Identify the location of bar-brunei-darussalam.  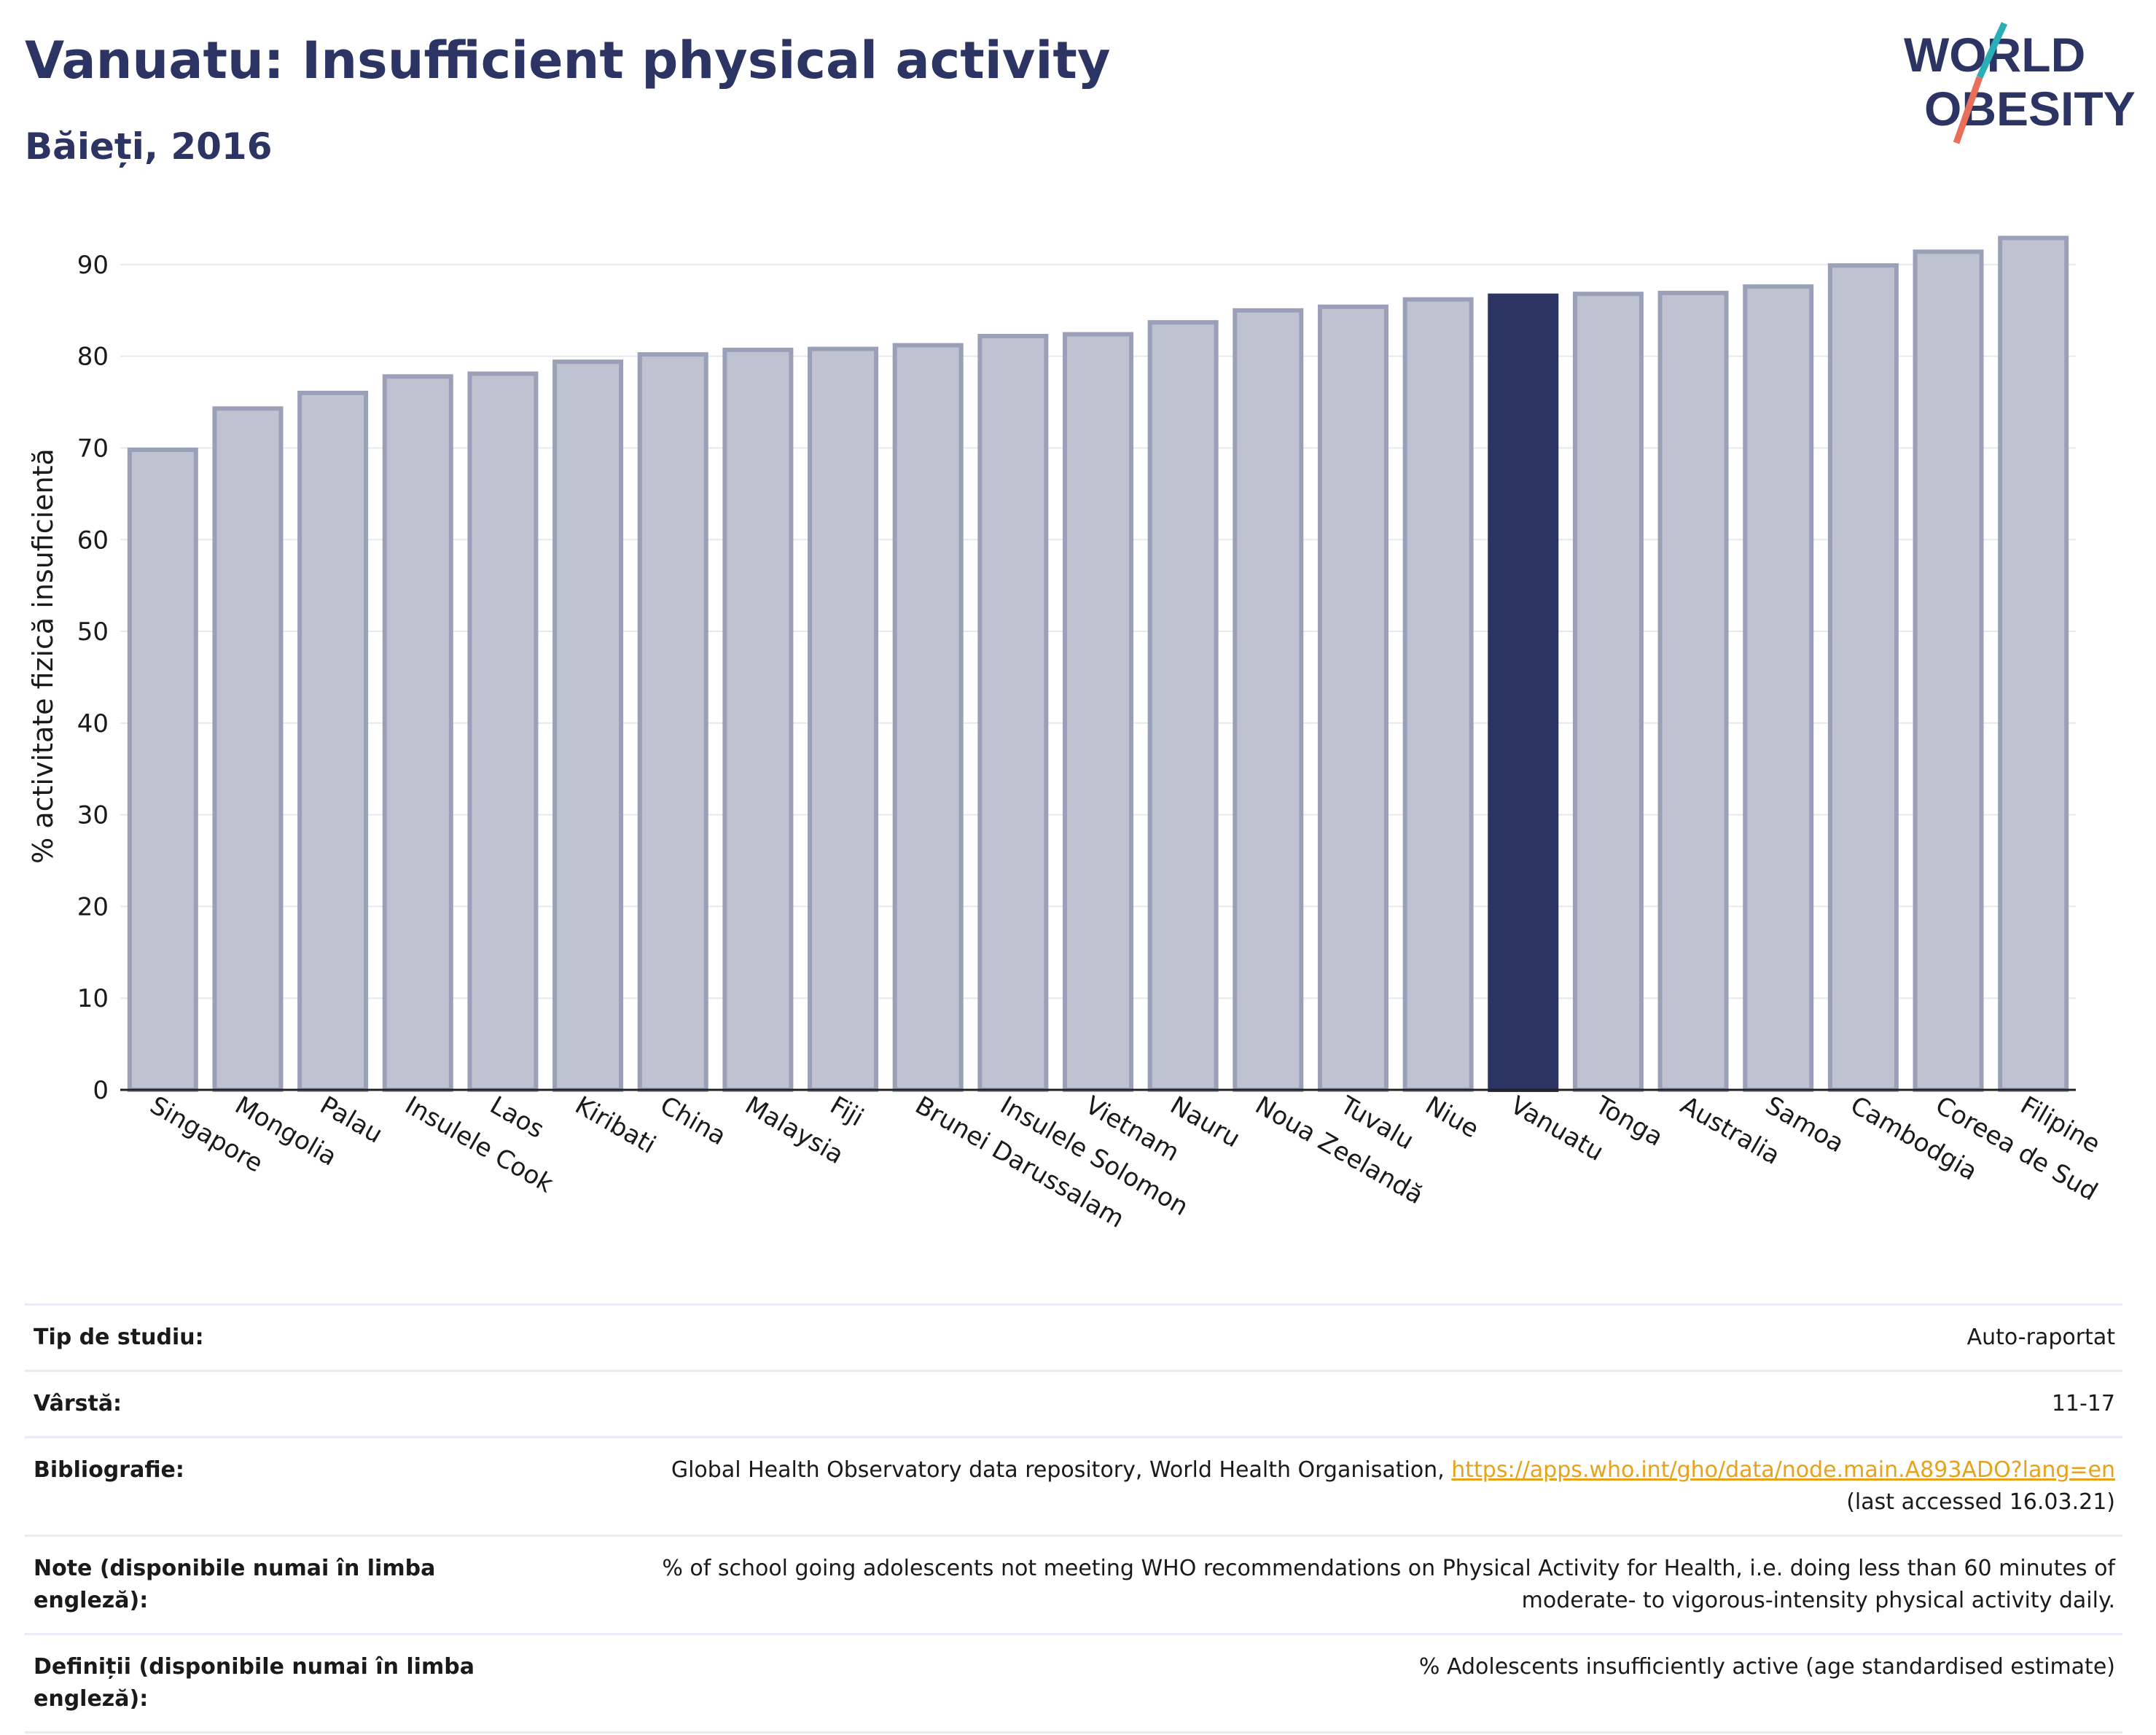
(928, 717).